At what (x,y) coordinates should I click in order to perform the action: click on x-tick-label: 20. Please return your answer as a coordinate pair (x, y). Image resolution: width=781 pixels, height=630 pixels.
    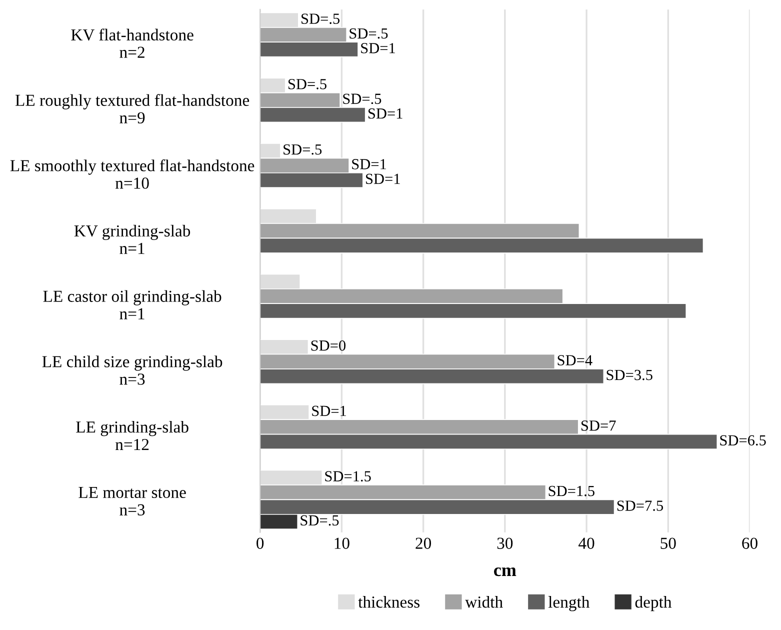
    Looking at the image, I should click on (423, 543).